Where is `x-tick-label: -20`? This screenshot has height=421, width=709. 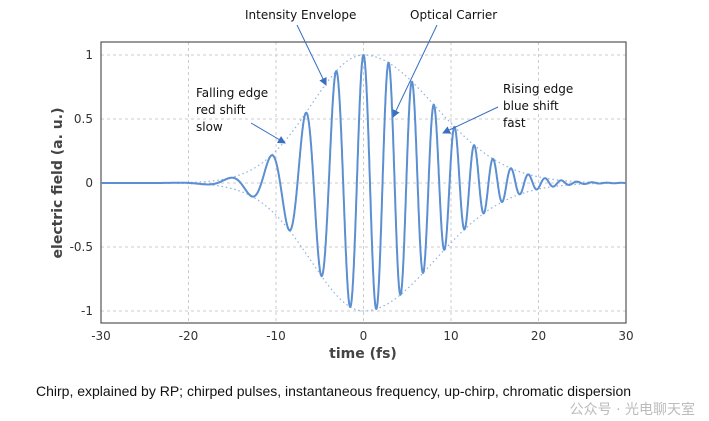
x-tick-label: -20 is located at coordinates (189, 336).